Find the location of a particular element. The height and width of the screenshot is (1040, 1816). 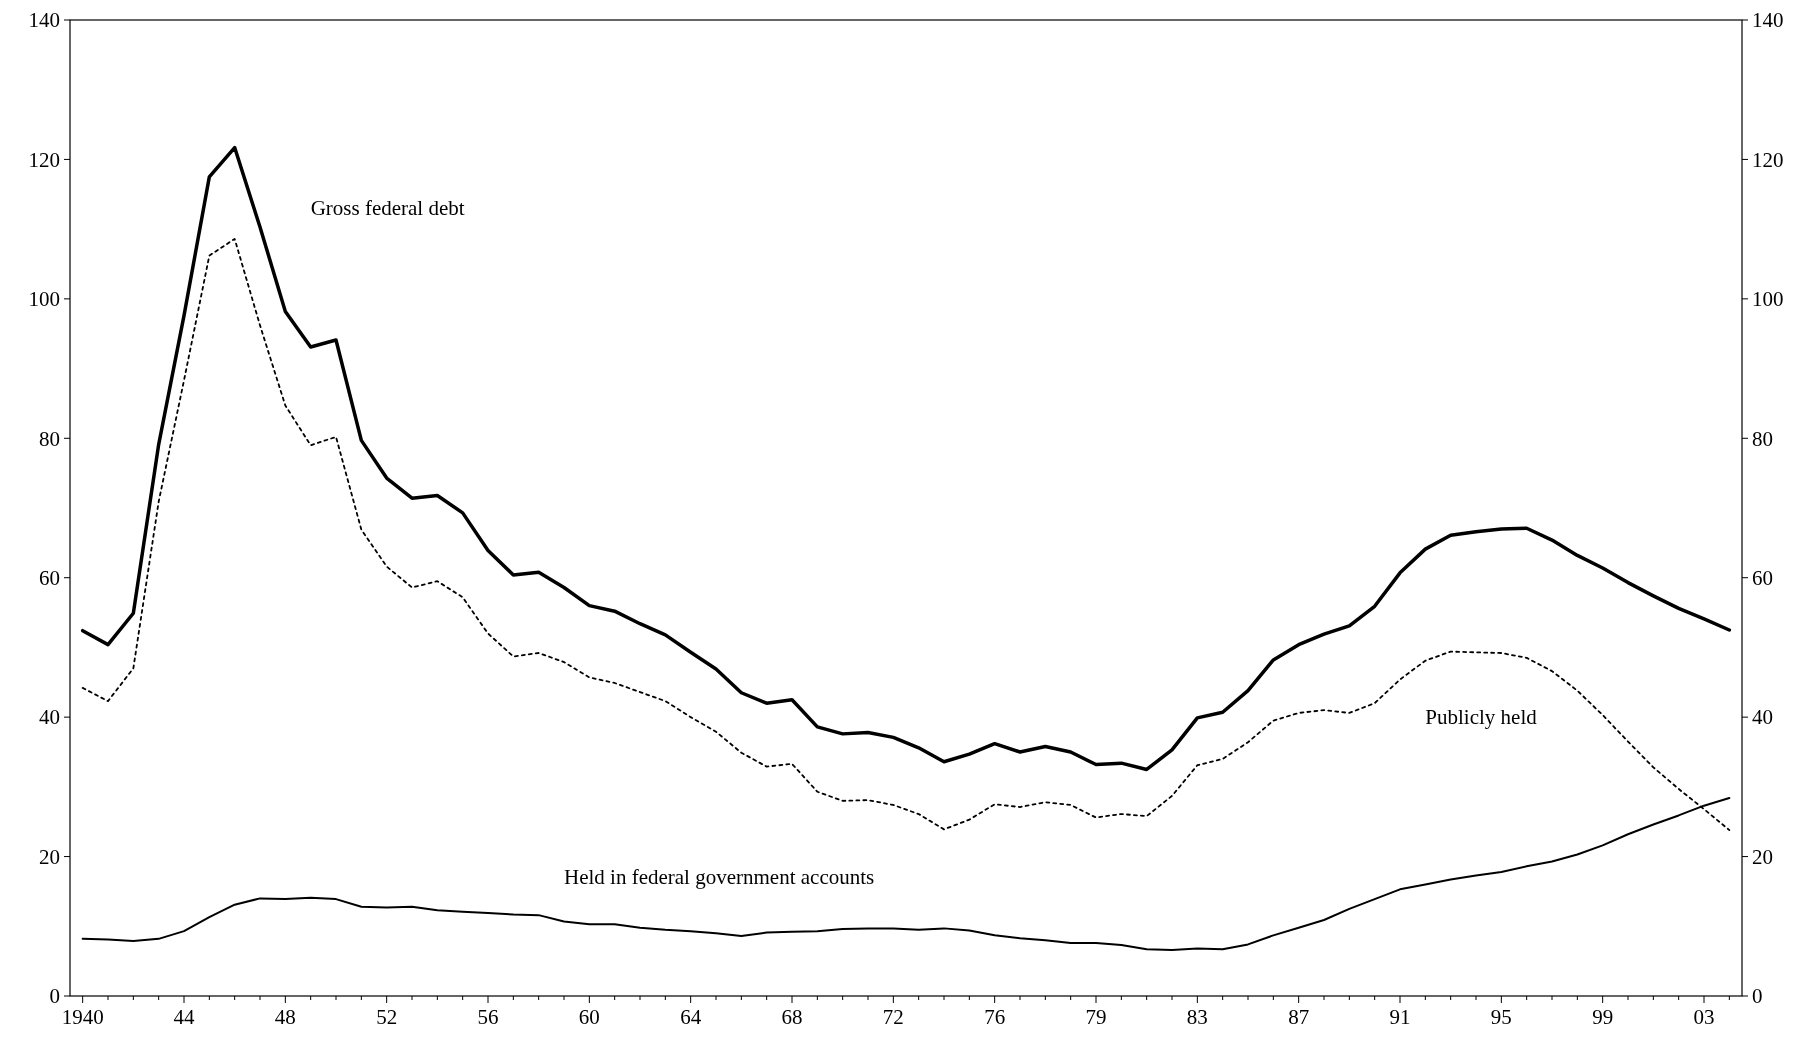

y2-tick-label: 120 is located at coordinates (1768, 159).